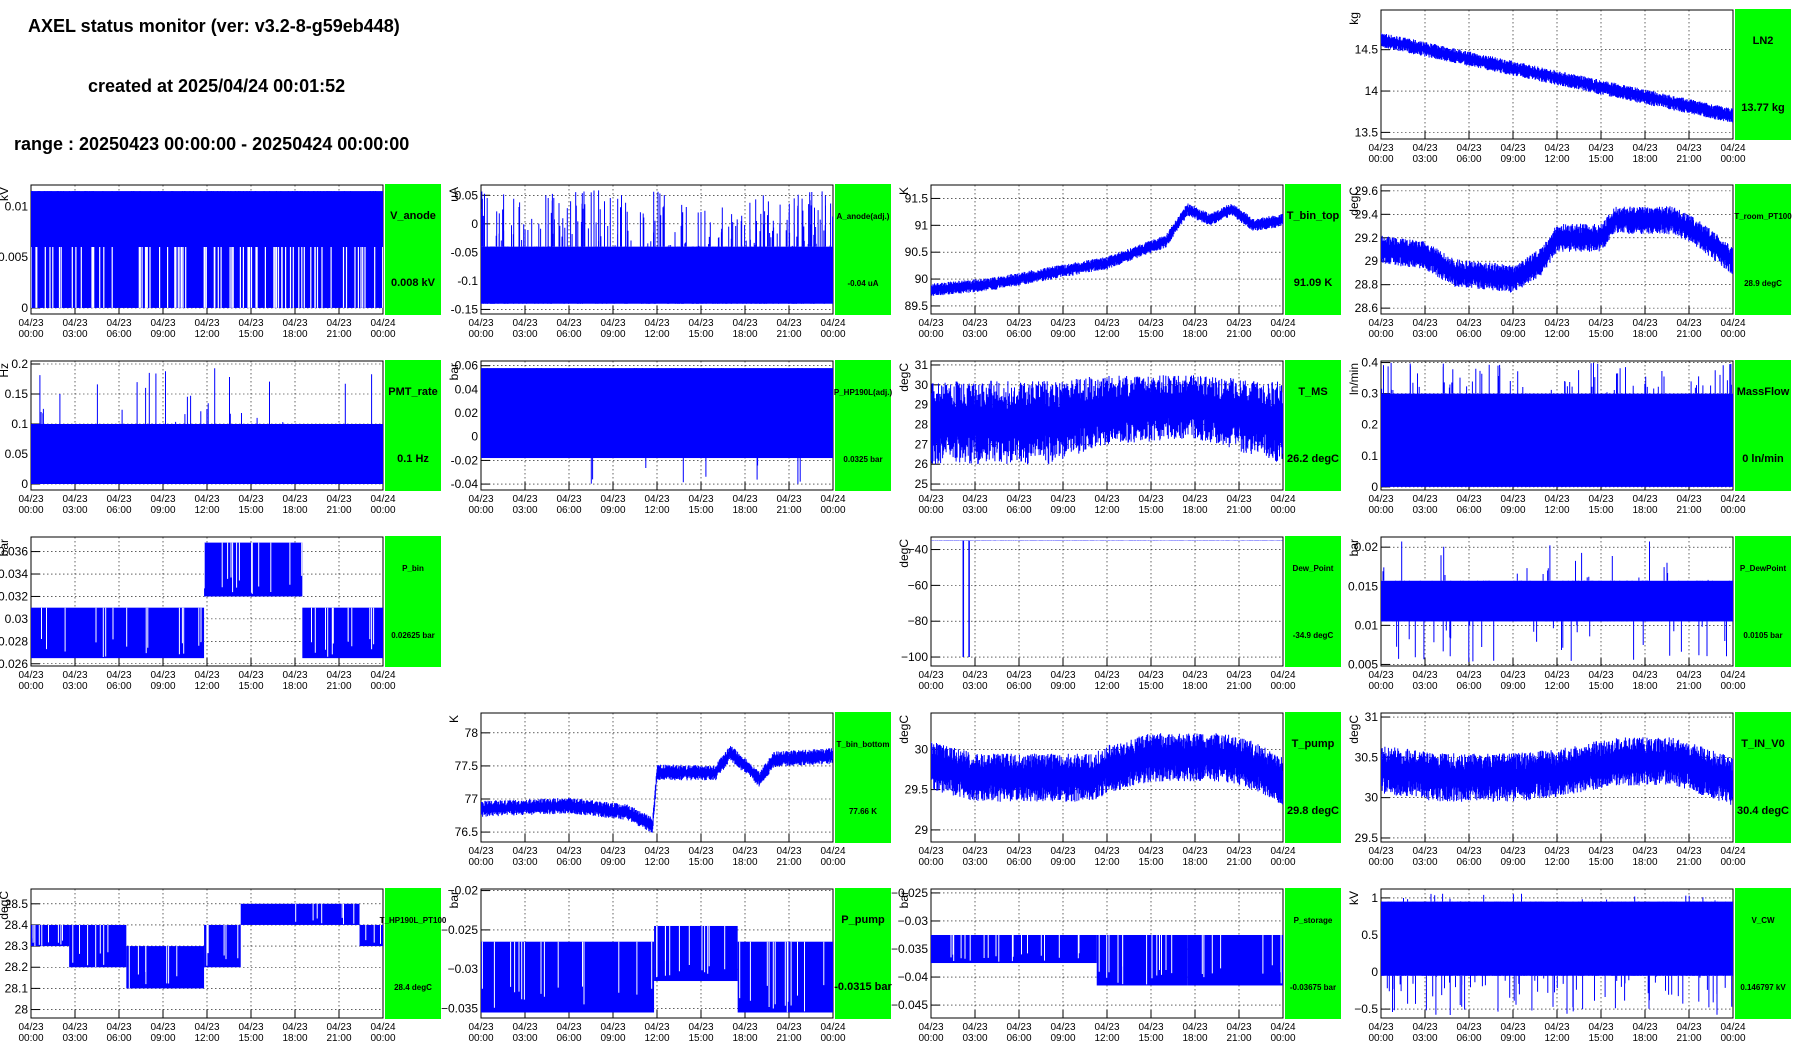  I want to click on y-tick-label: 78, so click(472, 733).